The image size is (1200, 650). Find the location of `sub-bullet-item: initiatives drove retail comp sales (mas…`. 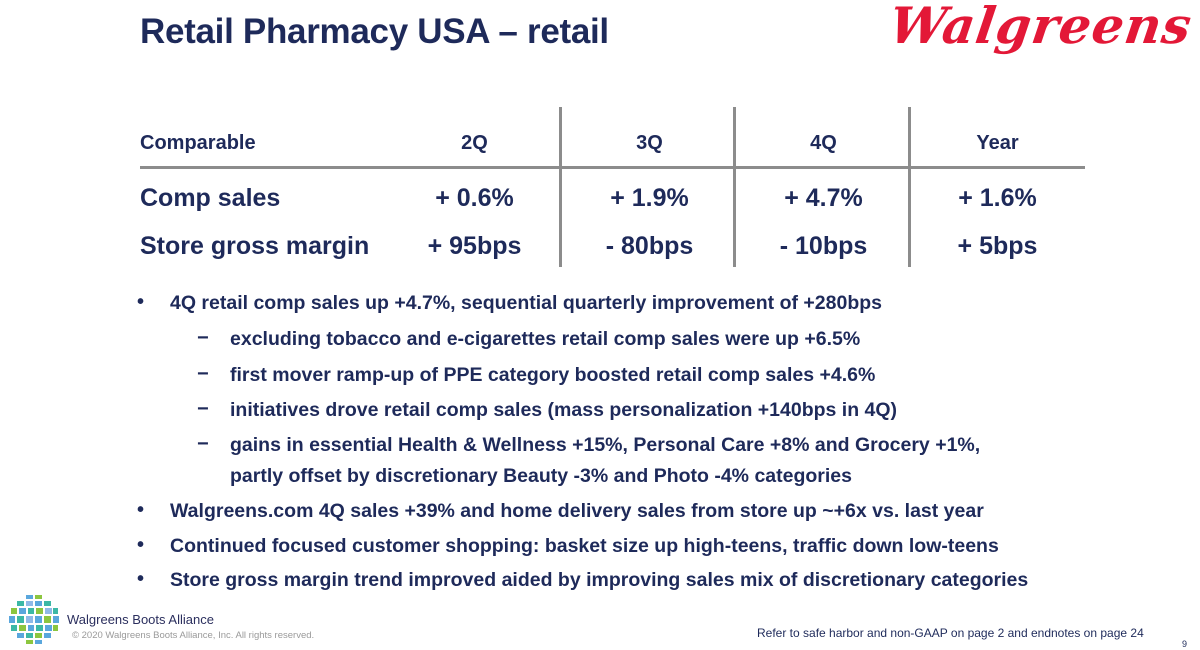

sub-bullet-item: initiatives drove retail comp sales (mas… is located at coordinates (564, 410).